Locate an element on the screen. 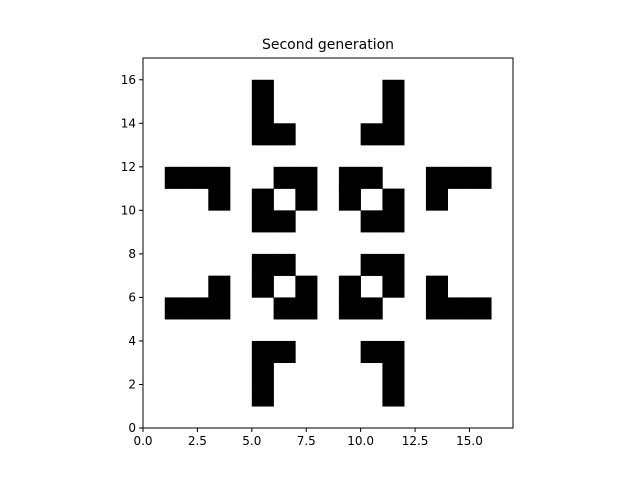 Image resolution: width=640 pixels, height=480 pixels. chart-title: Second generation is located at coordinates (328, 45).